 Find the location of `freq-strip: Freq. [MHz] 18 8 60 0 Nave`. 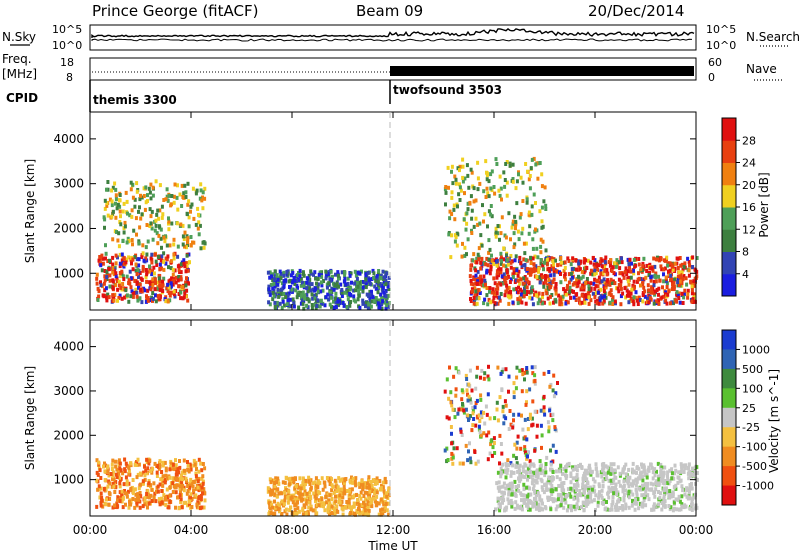

freq-strip: Freq. [MHz] 18 8 60 0 Nave is located at coordinates (392, 68).